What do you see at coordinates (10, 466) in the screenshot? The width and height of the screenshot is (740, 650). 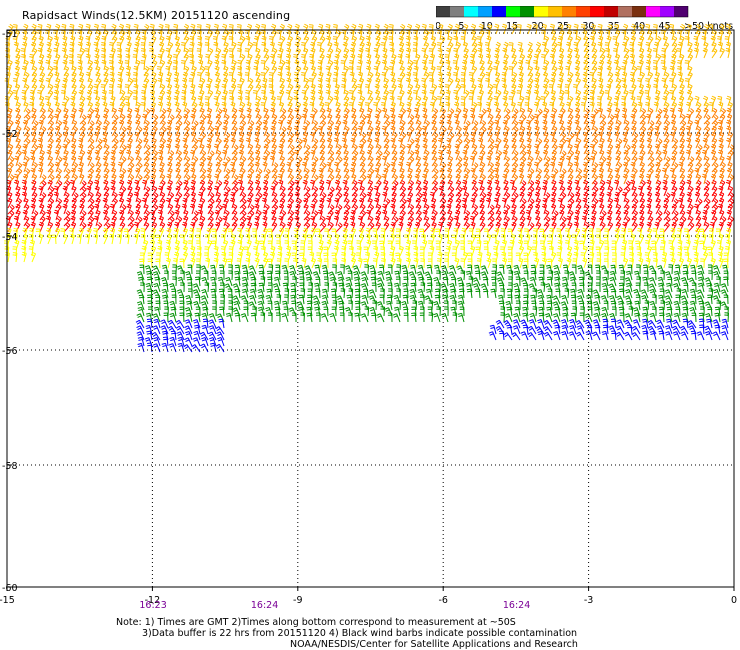 I see `y-tick-label: -58` at bounding box center [10, 466].